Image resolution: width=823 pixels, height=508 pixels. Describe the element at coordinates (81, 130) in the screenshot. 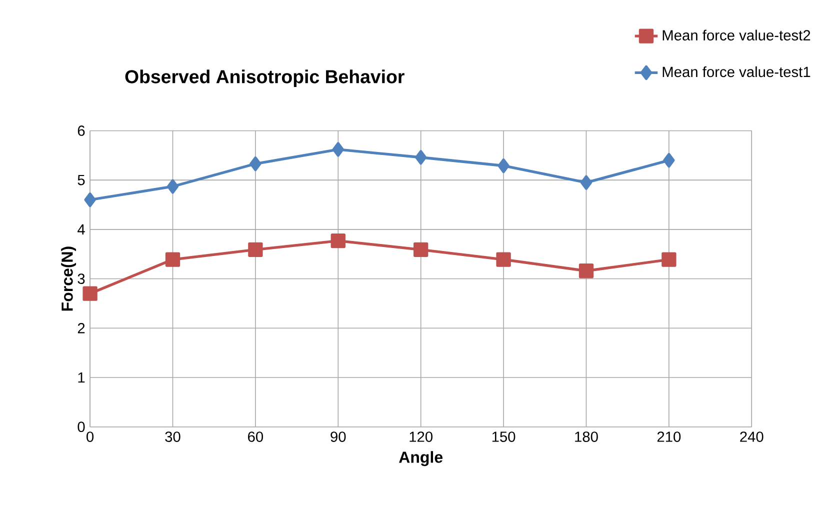

I see `y-tick-label: 6` at that location.